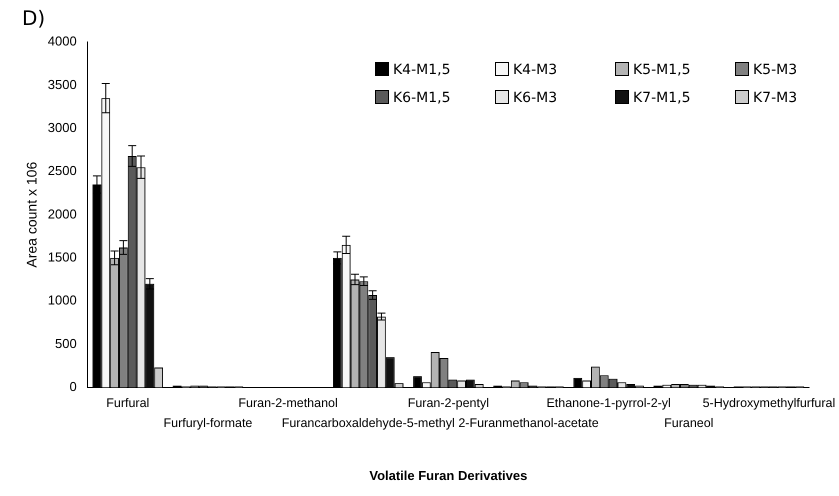 The height and width of the screenshot is (496, 839). I want to click on y-tick-label: 3000, so click(62, 127).